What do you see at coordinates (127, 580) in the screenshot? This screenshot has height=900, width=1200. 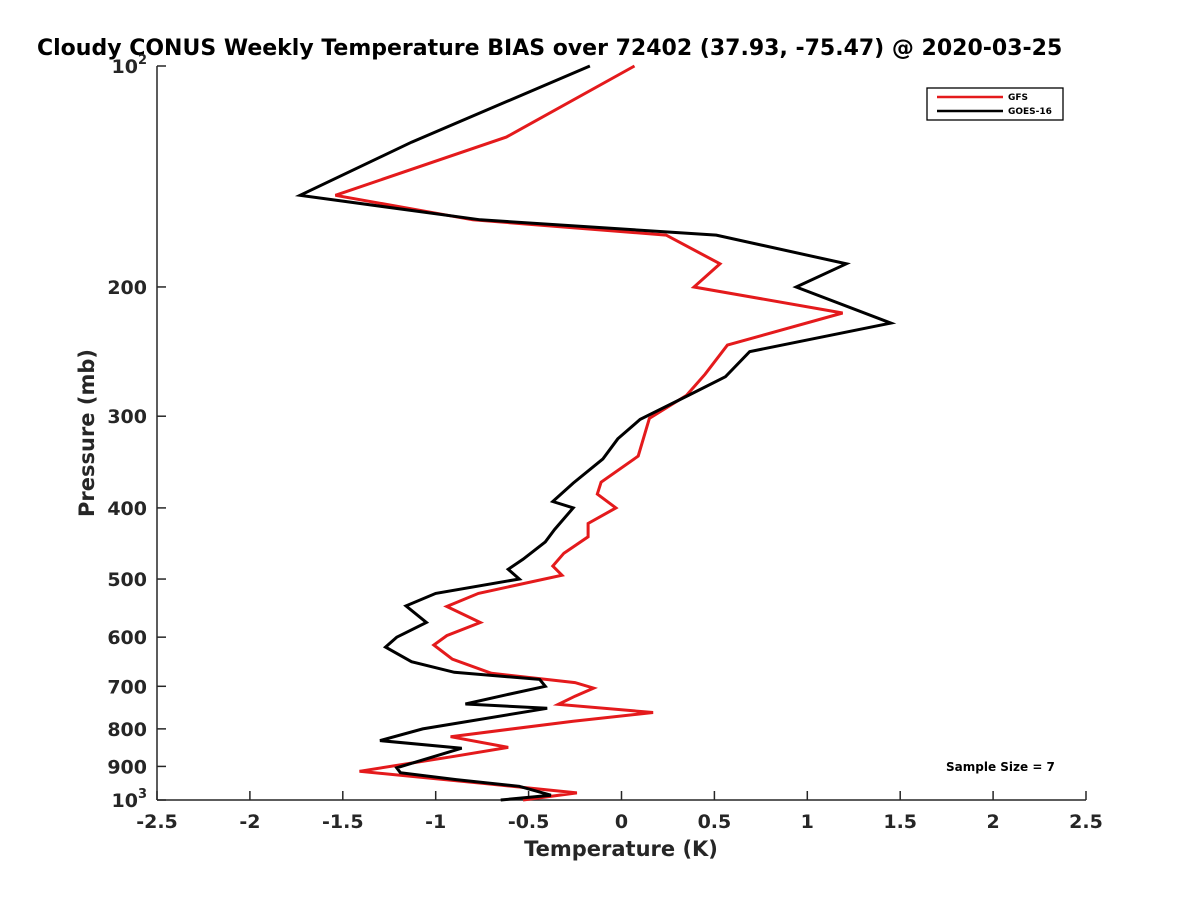 I see `y-tick-label: 500` at bounding box center [127, 580].